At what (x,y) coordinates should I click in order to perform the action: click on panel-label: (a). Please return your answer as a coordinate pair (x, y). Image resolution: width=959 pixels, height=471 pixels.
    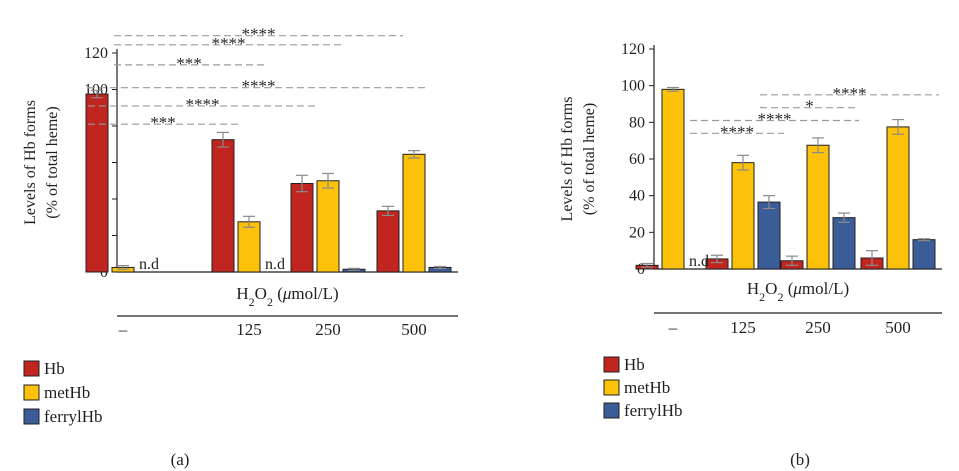
    Looking at the image, I should click on (180, 459).